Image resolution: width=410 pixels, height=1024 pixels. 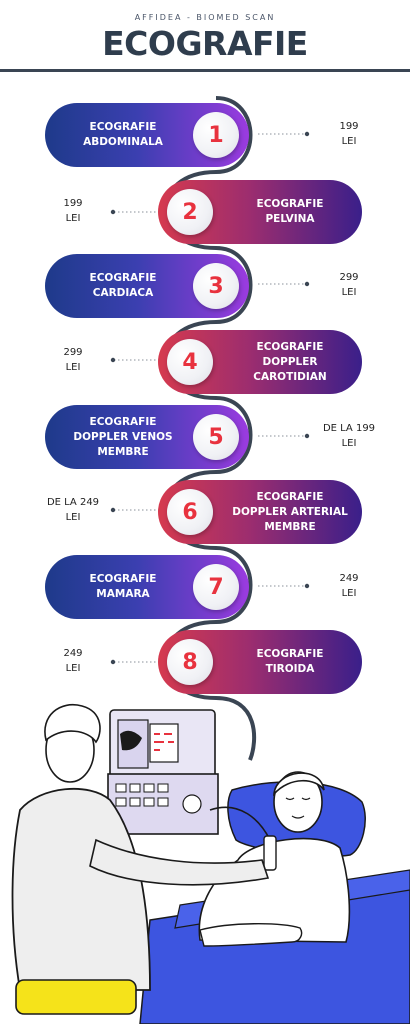 What do you see at coordinates (123, 586) in the screenshot?
I see `service-label: ECOGRAFIE MAMARA` at bounding box center [123, 586].